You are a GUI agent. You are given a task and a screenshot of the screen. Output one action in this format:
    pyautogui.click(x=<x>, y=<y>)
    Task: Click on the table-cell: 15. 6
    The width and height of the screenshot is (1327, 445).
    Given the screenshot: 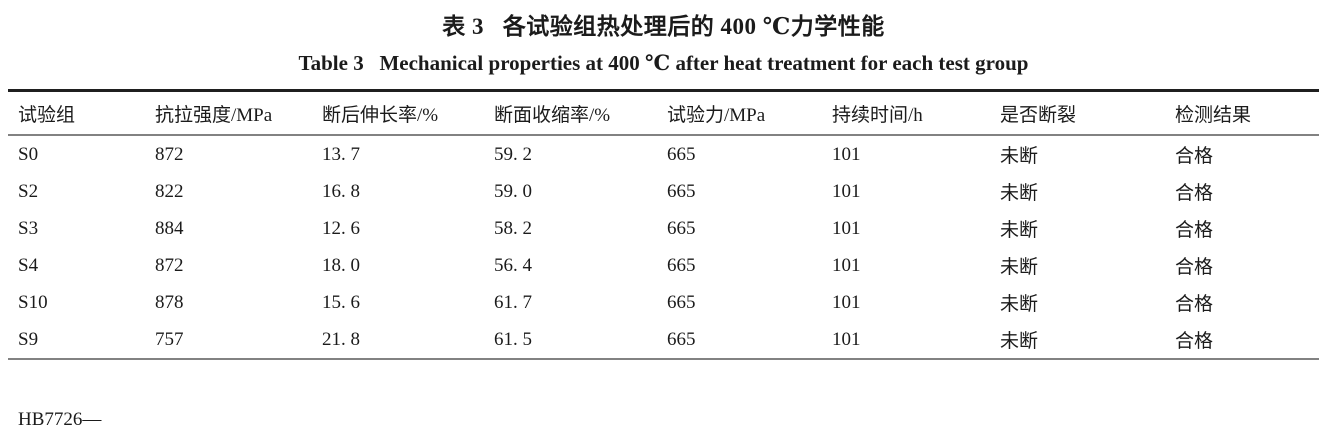 What is the action you would take?
    pyautogui.click(x=341, y=302)
    